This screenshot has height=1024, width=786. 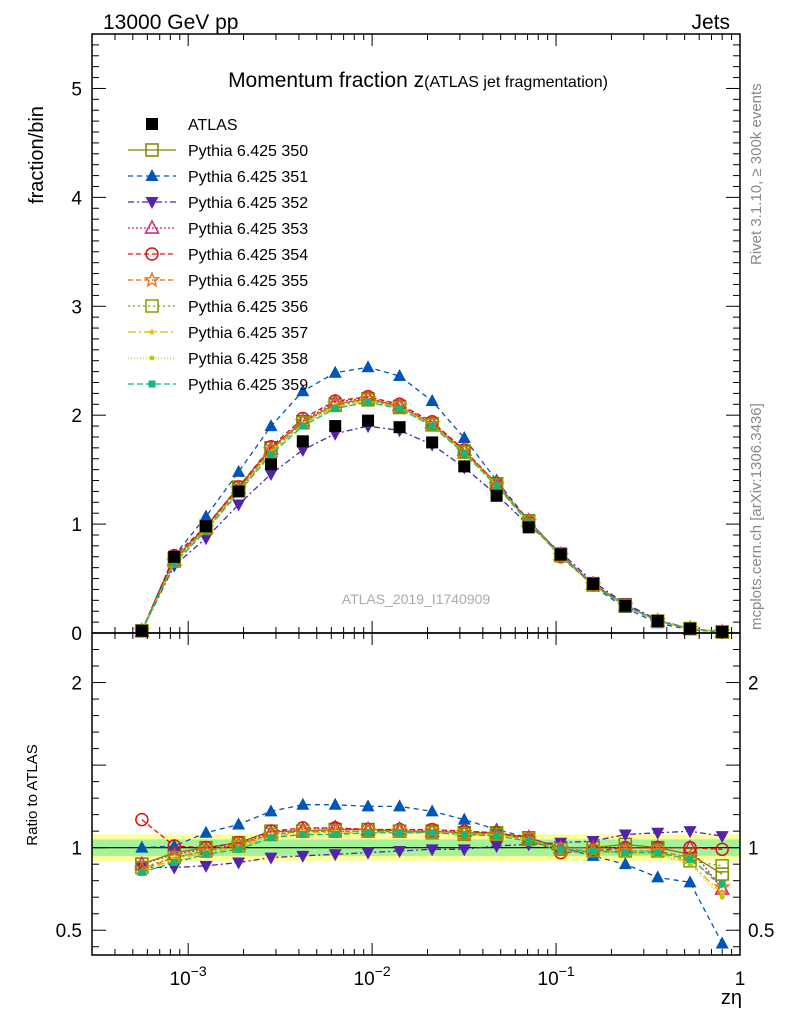 I want to click on chart-title-main: Momentum fraction z, so click(x=326, y=80).